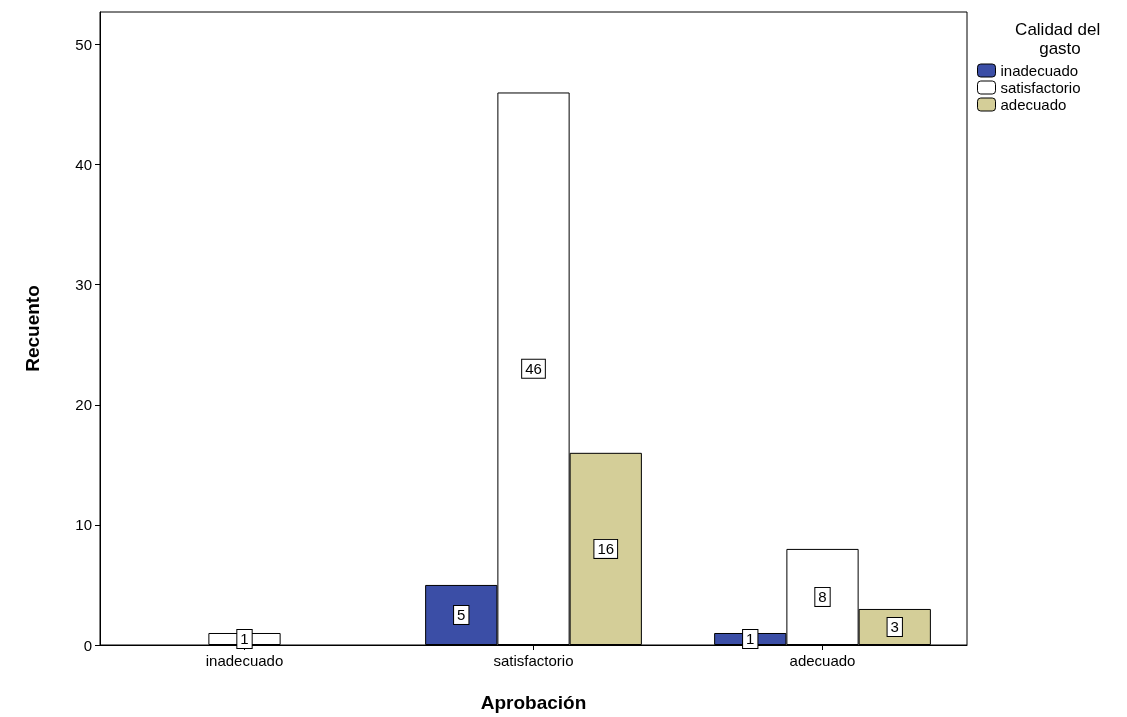 The width and height of the screenshot is (1127, 717). What do you see at coordinates (87, 645) in the screenshot?
I see `y-tick-label: 0` at bounding box center [87, 645].